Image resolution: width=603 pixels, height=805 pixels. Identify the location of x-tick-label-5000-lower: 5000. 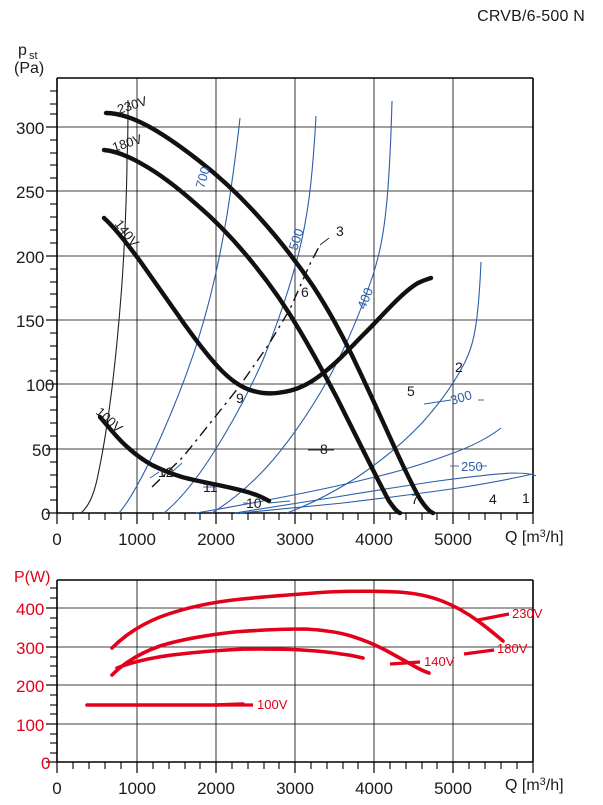
(453, 788).